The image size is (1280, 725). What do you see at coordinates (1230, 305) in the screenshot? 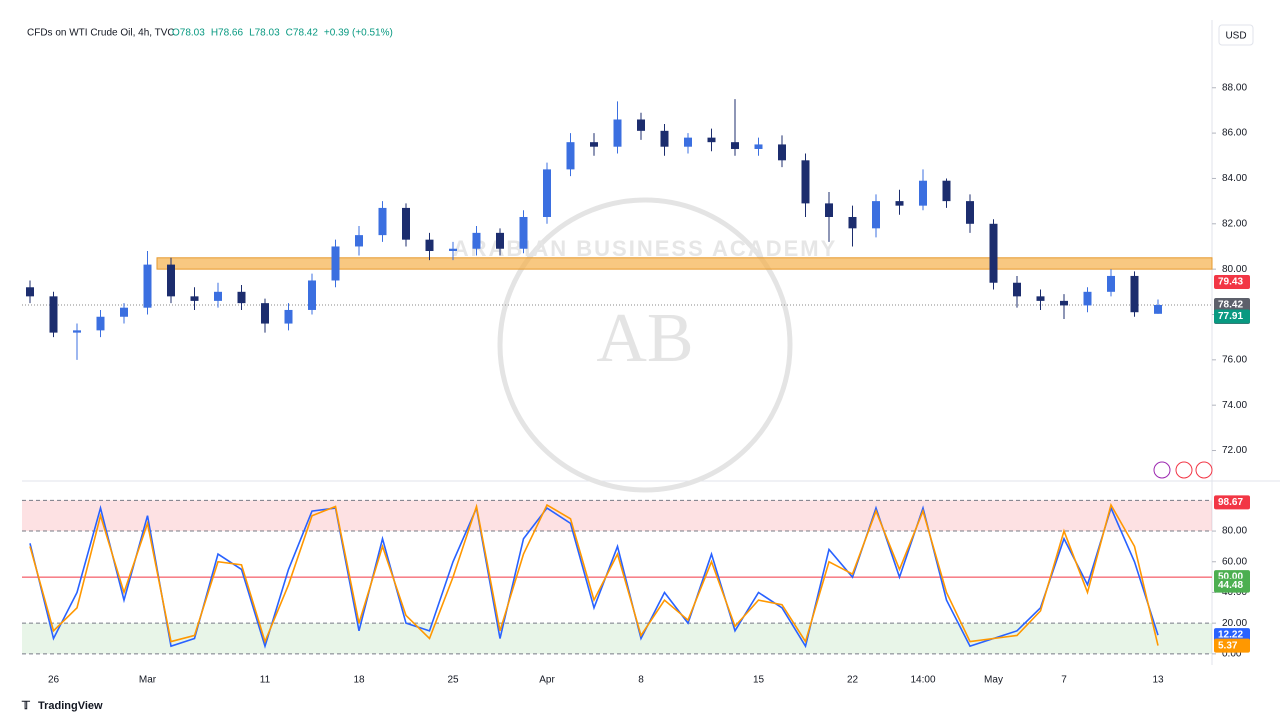
I see `price-tag-label: 78.42` at bounding box center [1230, 305].